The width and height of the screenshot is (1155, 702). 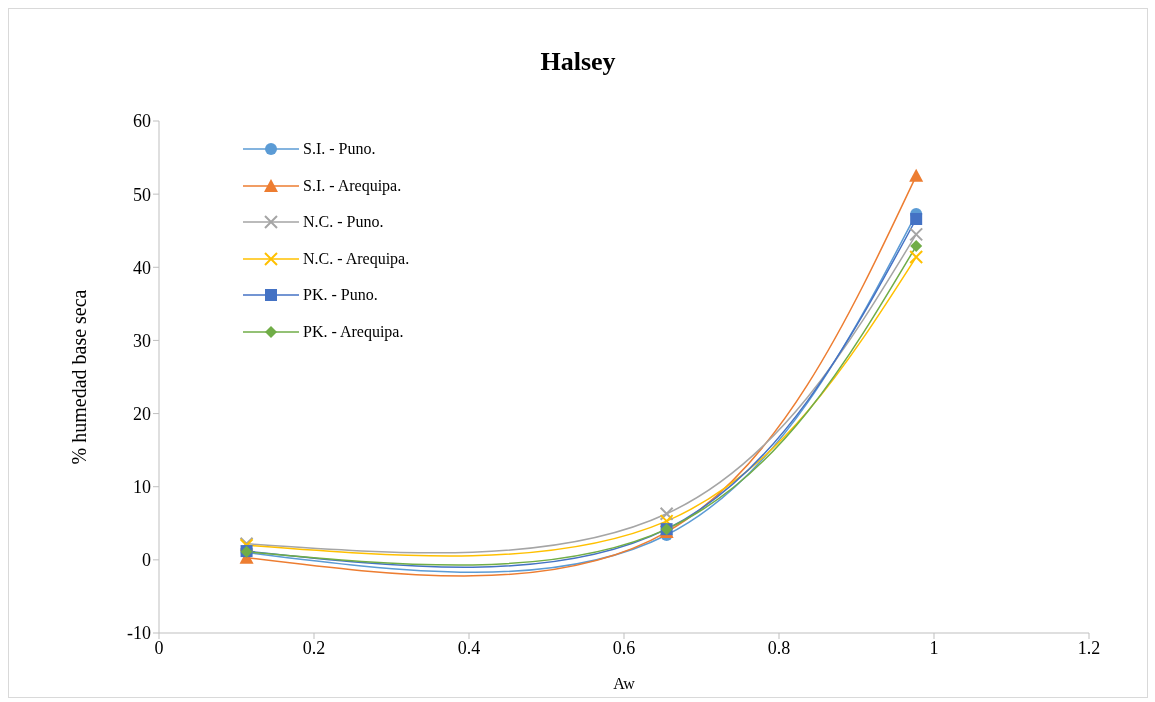 What do you see at coordinates (139, 633) in the screenshot?
I see `y-tick-label: -10` at bounding box center [139, 633].